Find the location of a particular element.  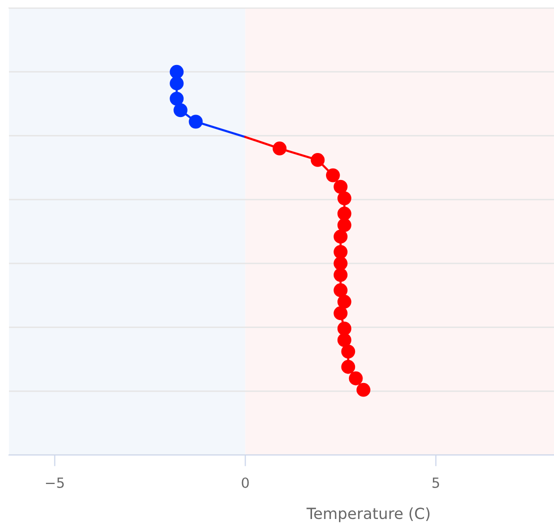

x-tick-label: 0 is located at coordinates (245, 482).